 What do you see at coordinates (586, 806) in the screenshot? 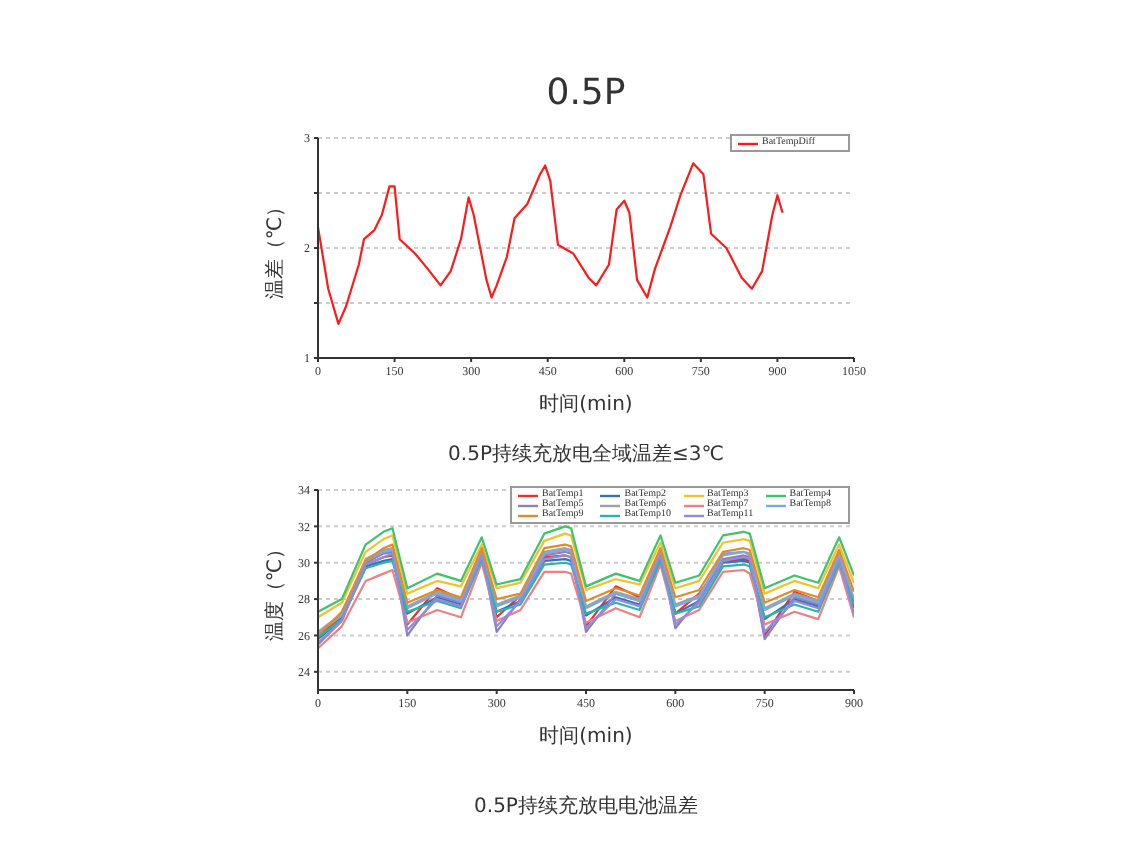
I see `text: 0.5P持续充放电电池温差` at bounding box center [586, 806].